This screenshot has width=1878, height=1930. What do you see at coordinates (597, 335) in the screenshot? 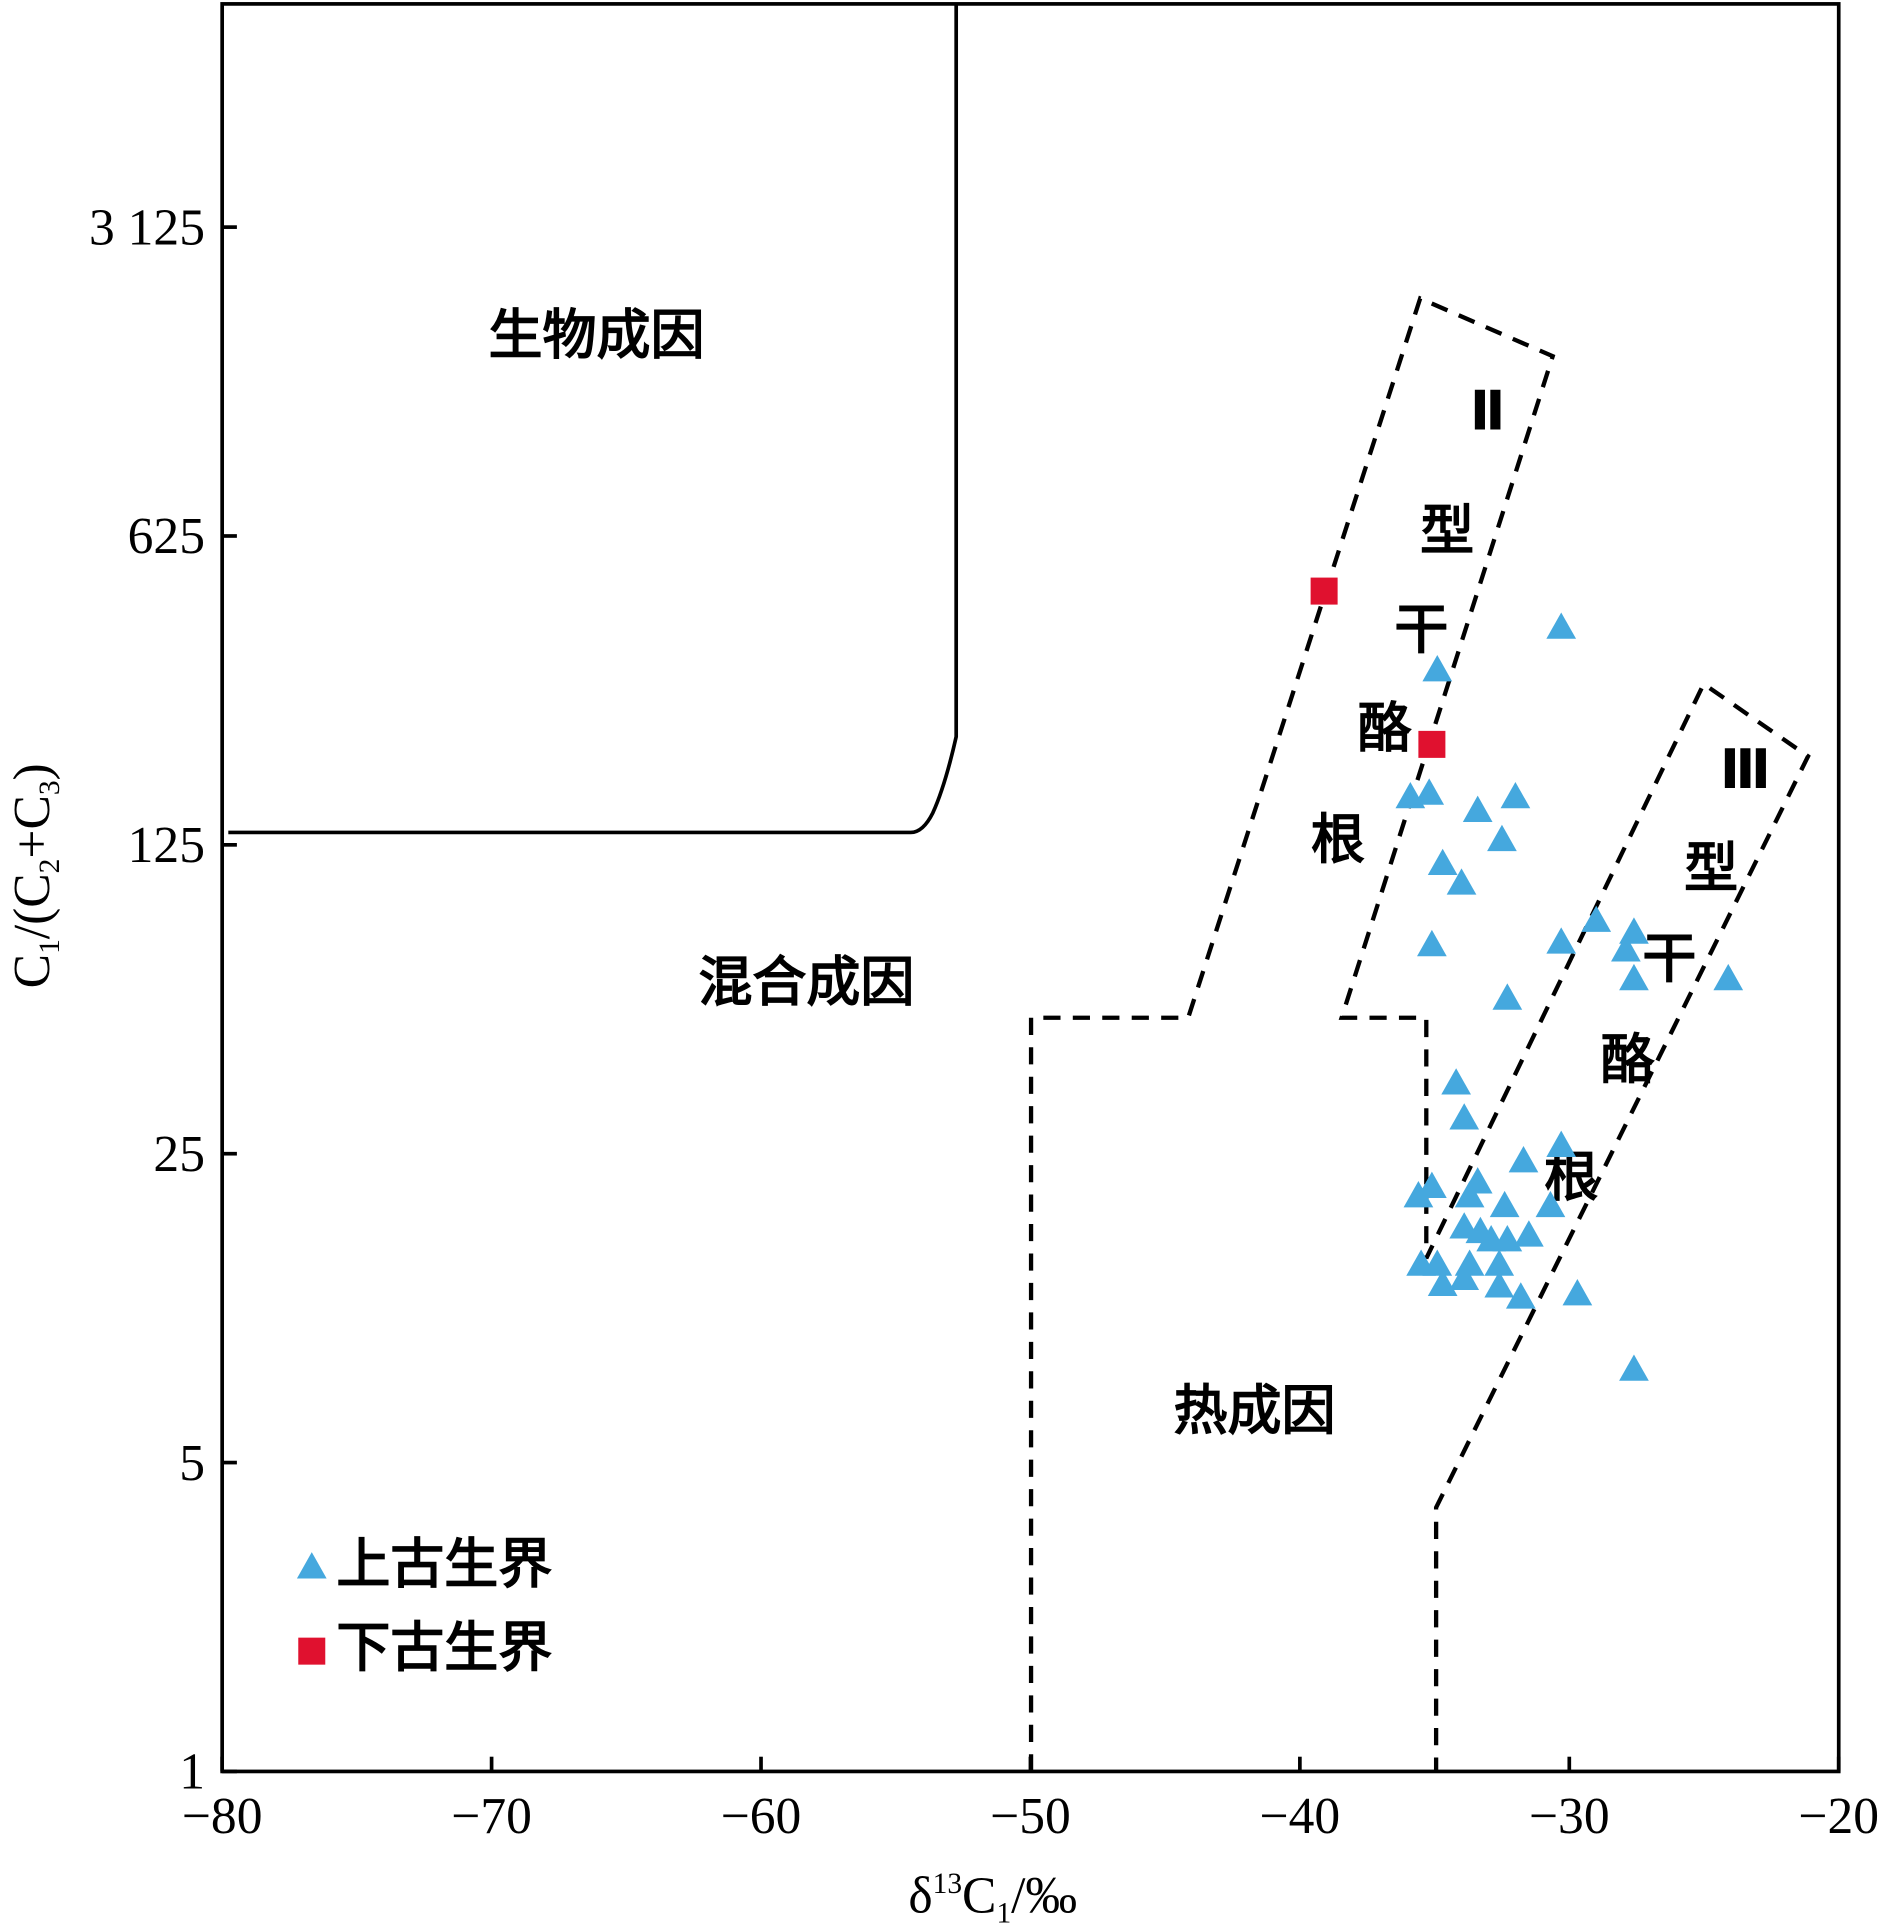
I see `region-label: 生物成因` at bounding box center [597, 335].